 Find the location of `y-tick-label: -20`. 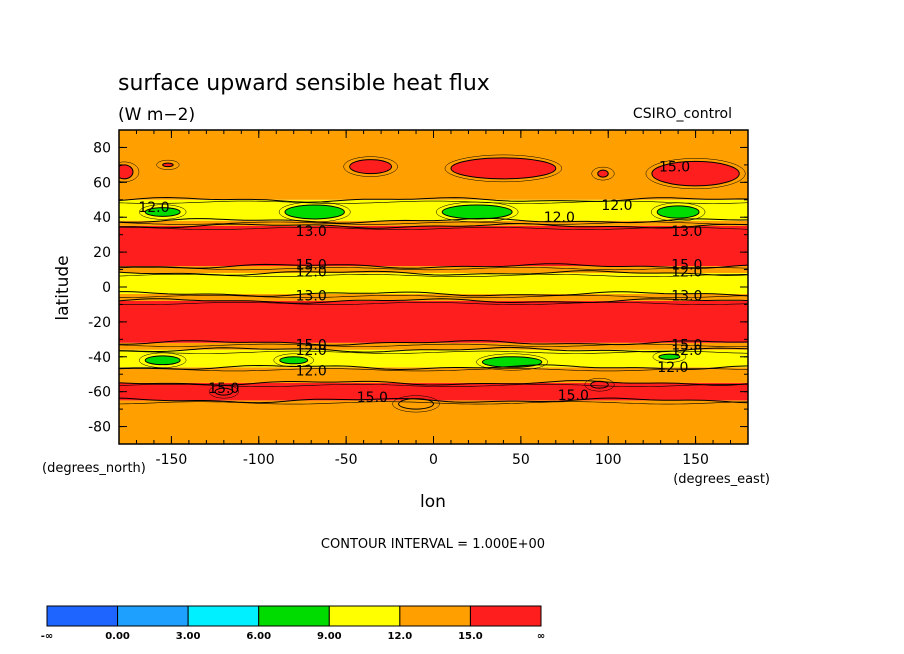

y-tick-label: -20 is located at coordinates (99, 323).